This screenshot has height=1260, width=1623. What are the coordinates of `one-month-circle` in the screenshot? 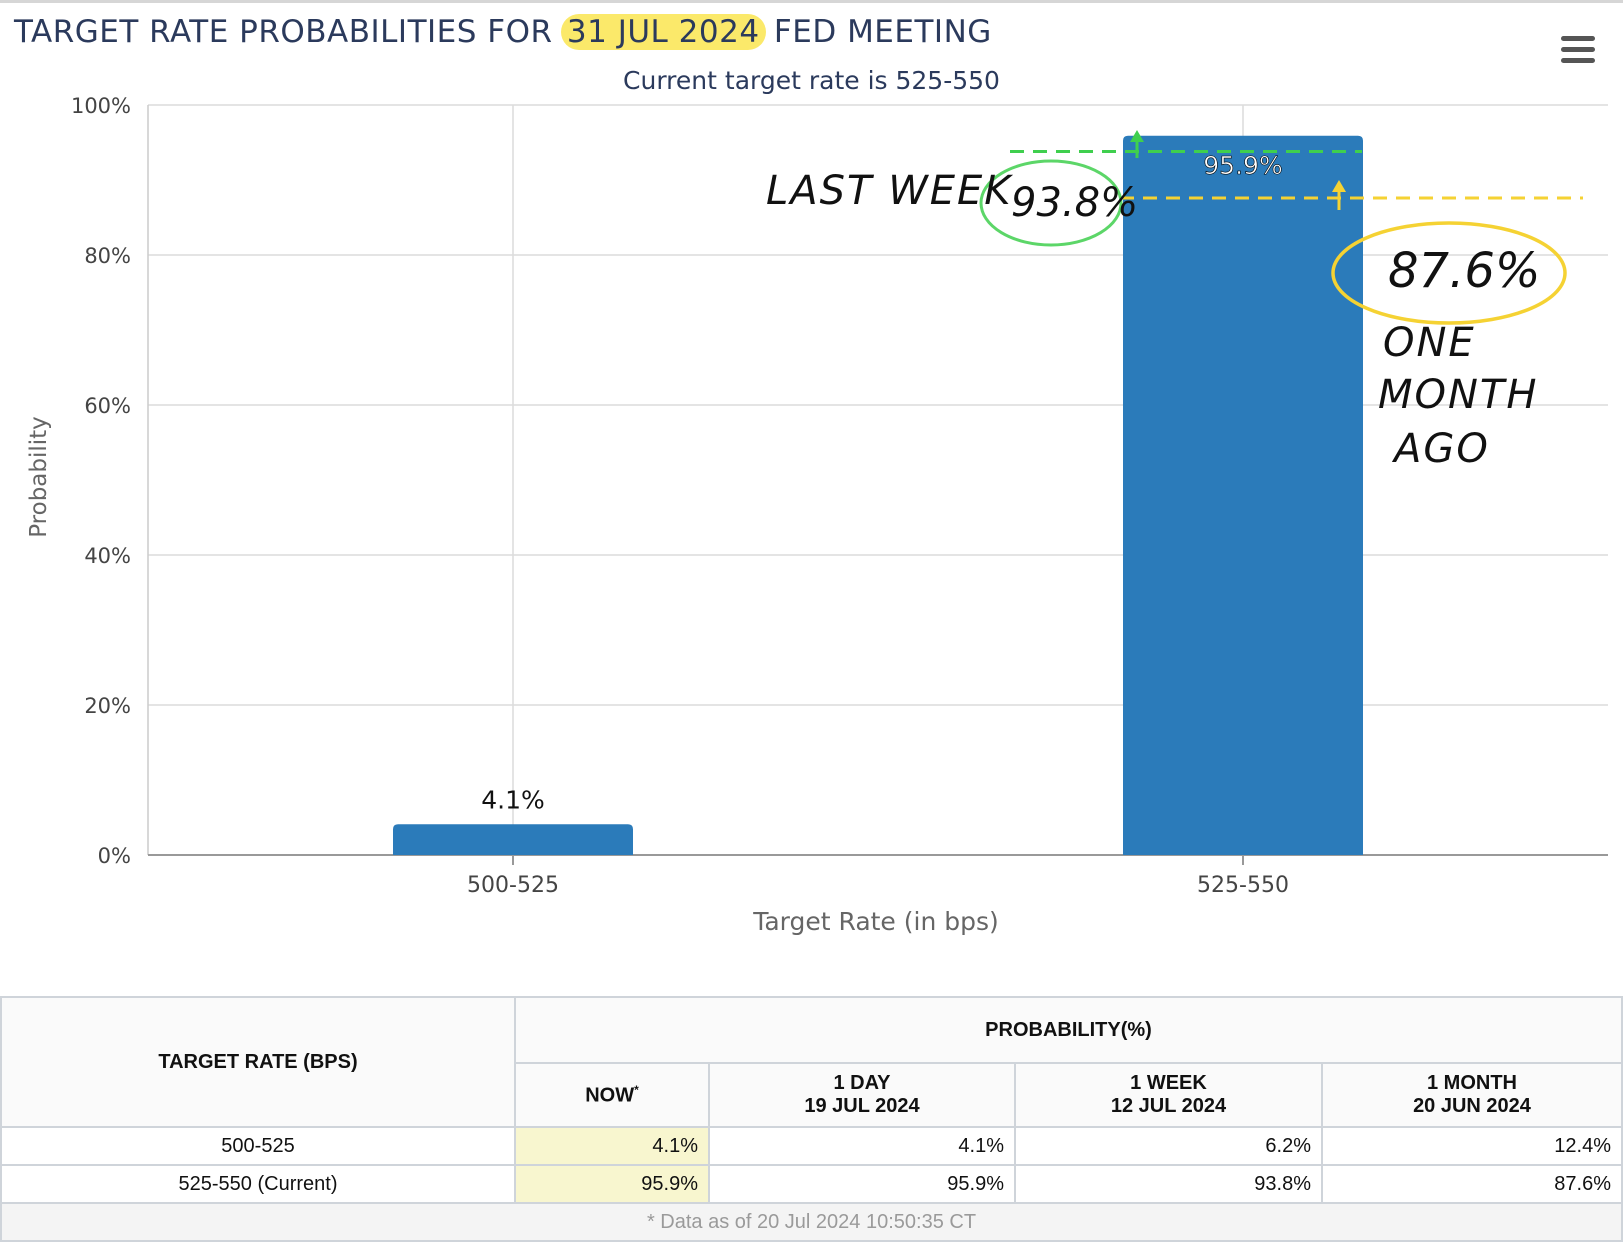 It's located at (1449, 273).